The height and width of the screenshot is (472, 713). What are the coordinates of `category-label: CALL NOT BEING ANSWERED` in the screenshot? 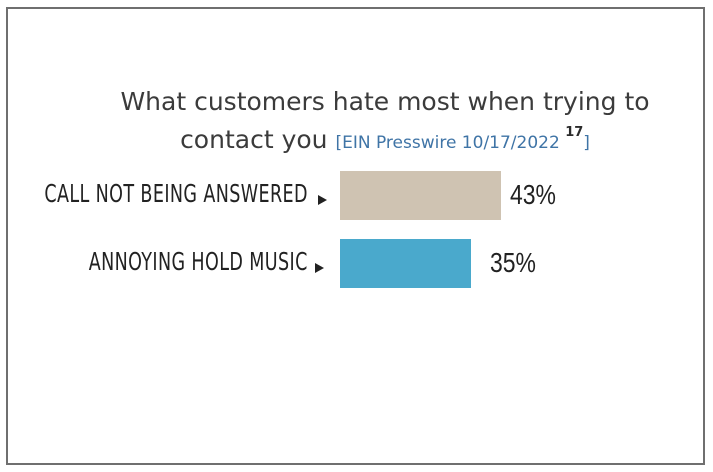 It's located at (176, 193).